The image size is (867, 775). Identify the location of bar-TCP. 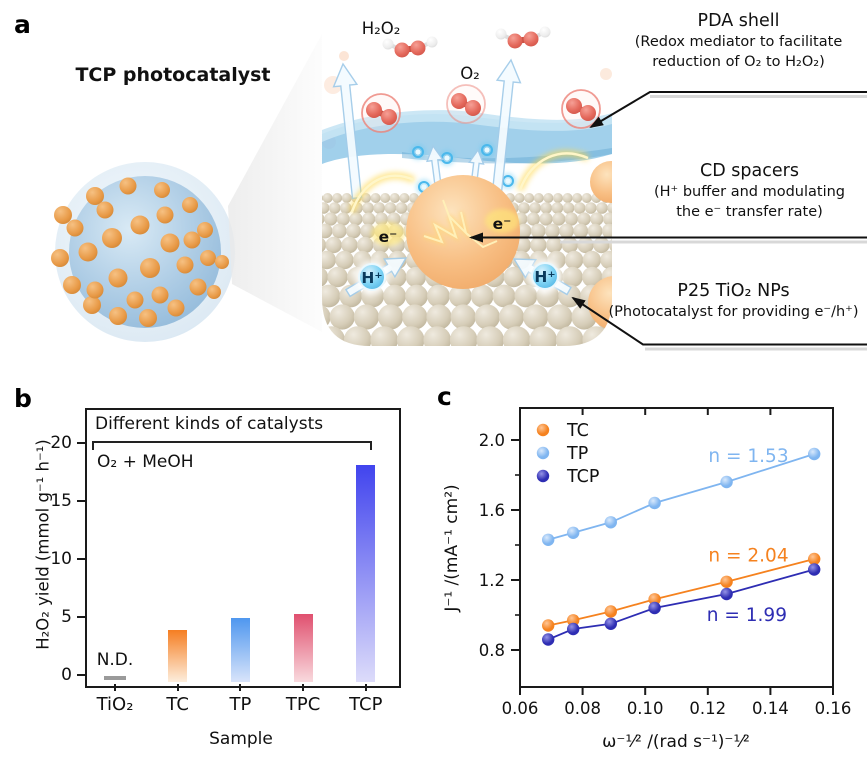
(366, 573).